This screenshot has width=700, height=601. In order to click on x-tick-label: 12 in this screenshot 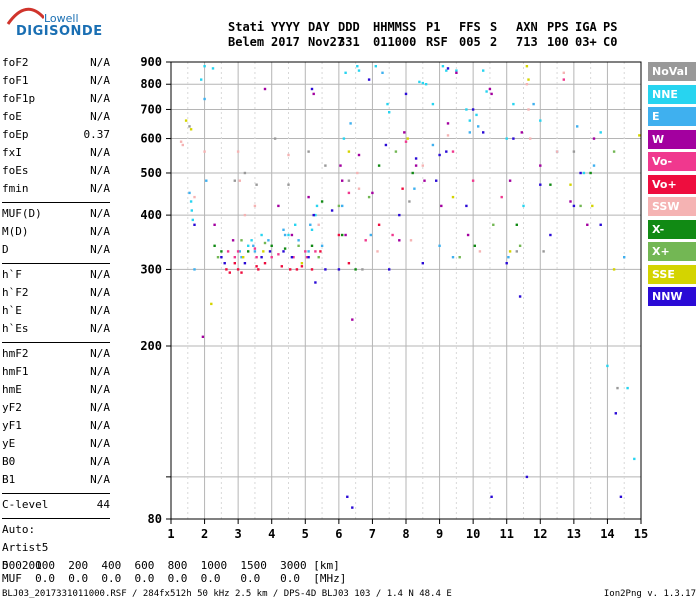, I will do `click(540, 534)`.